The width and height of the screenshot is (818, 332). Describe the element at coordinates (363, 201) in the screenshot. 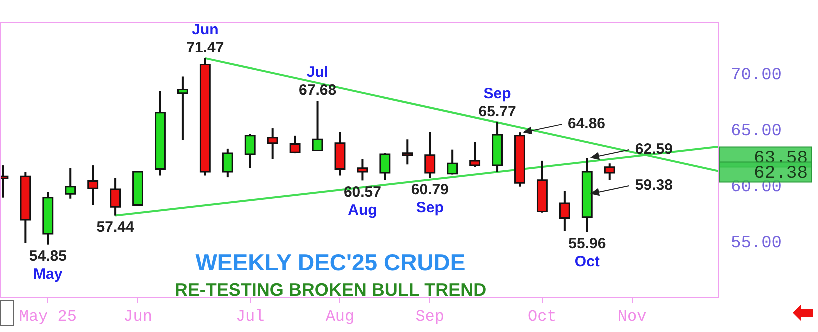

I see `annotation: 60.57 Aug` at that location.